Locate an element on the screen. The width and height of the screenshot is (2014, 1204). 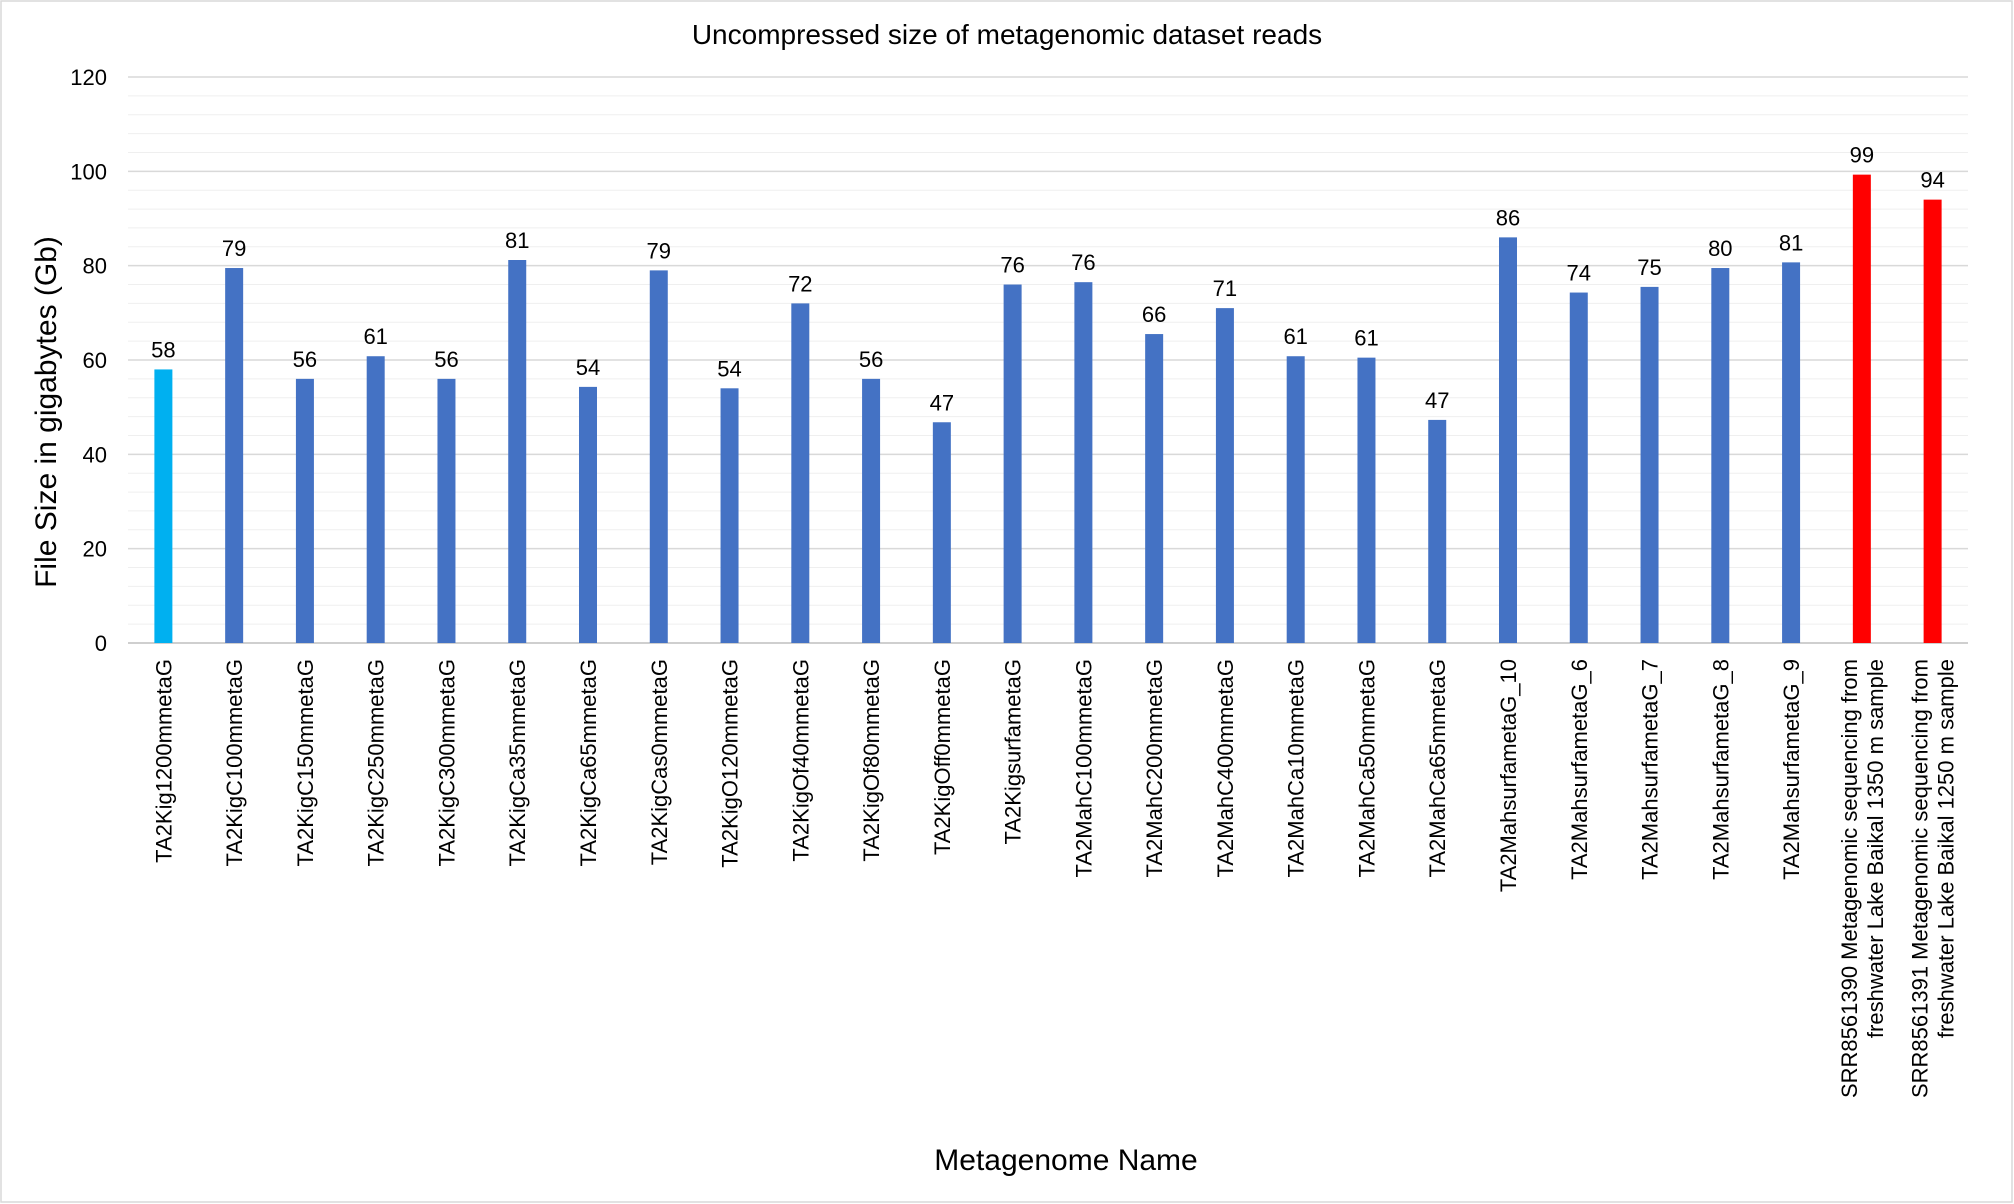
x-tick-label: TA2KigC150mmetaG is located at coordinates (305, 762).